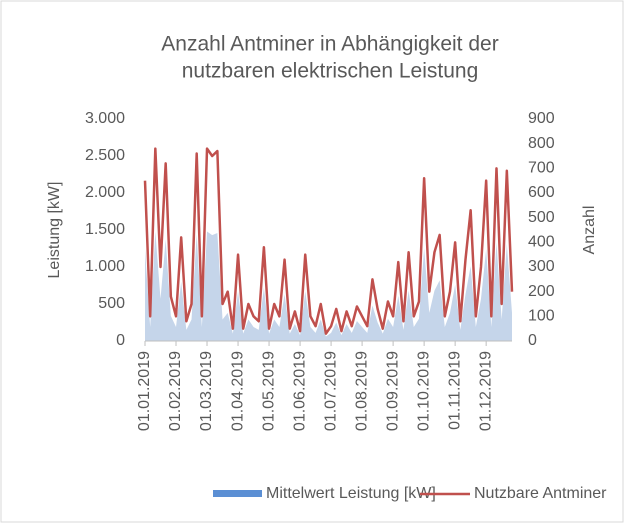  What do you see at coordinates (541, 242) in the screenshot?
I see `y2-tick-label: 400` at bounding box center [541, 242].